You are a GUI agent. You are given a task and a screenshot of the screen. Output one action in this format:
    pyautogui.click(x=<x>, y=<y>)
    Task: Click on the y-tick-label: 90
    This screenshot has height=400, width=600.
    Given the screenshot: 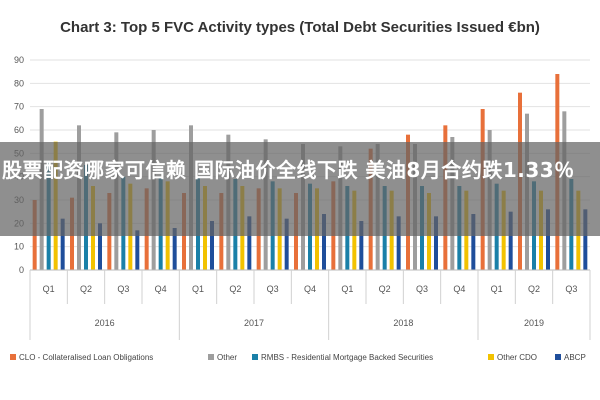 What is the action you would take?
    pyautogui.click(x=19, y=60)
    